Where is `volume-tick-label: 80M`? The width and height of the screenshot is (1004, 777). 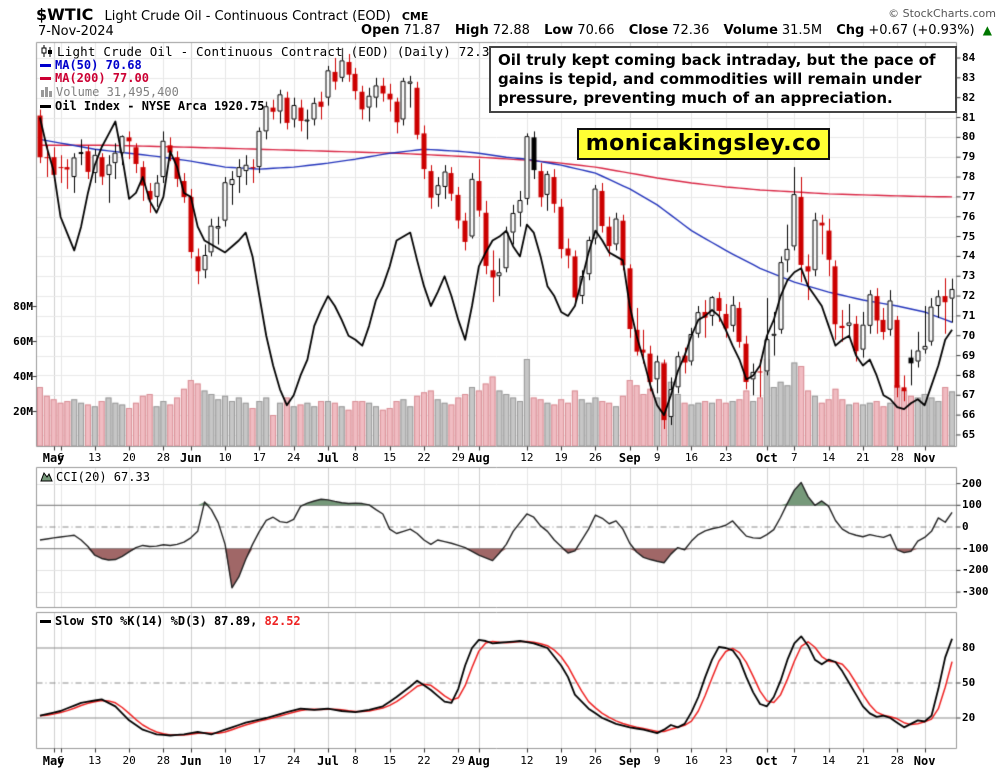 volume-tick-label: 80M is located at coordinates (23, 306).